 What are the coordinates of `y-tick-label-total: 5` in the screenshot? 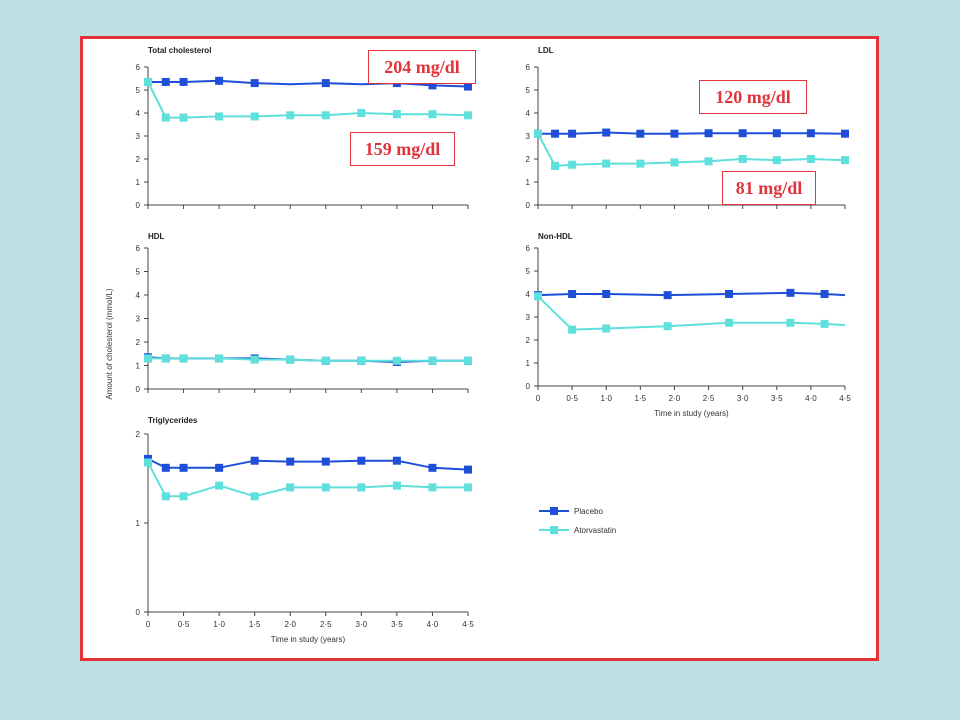 It's located at (138, 90).